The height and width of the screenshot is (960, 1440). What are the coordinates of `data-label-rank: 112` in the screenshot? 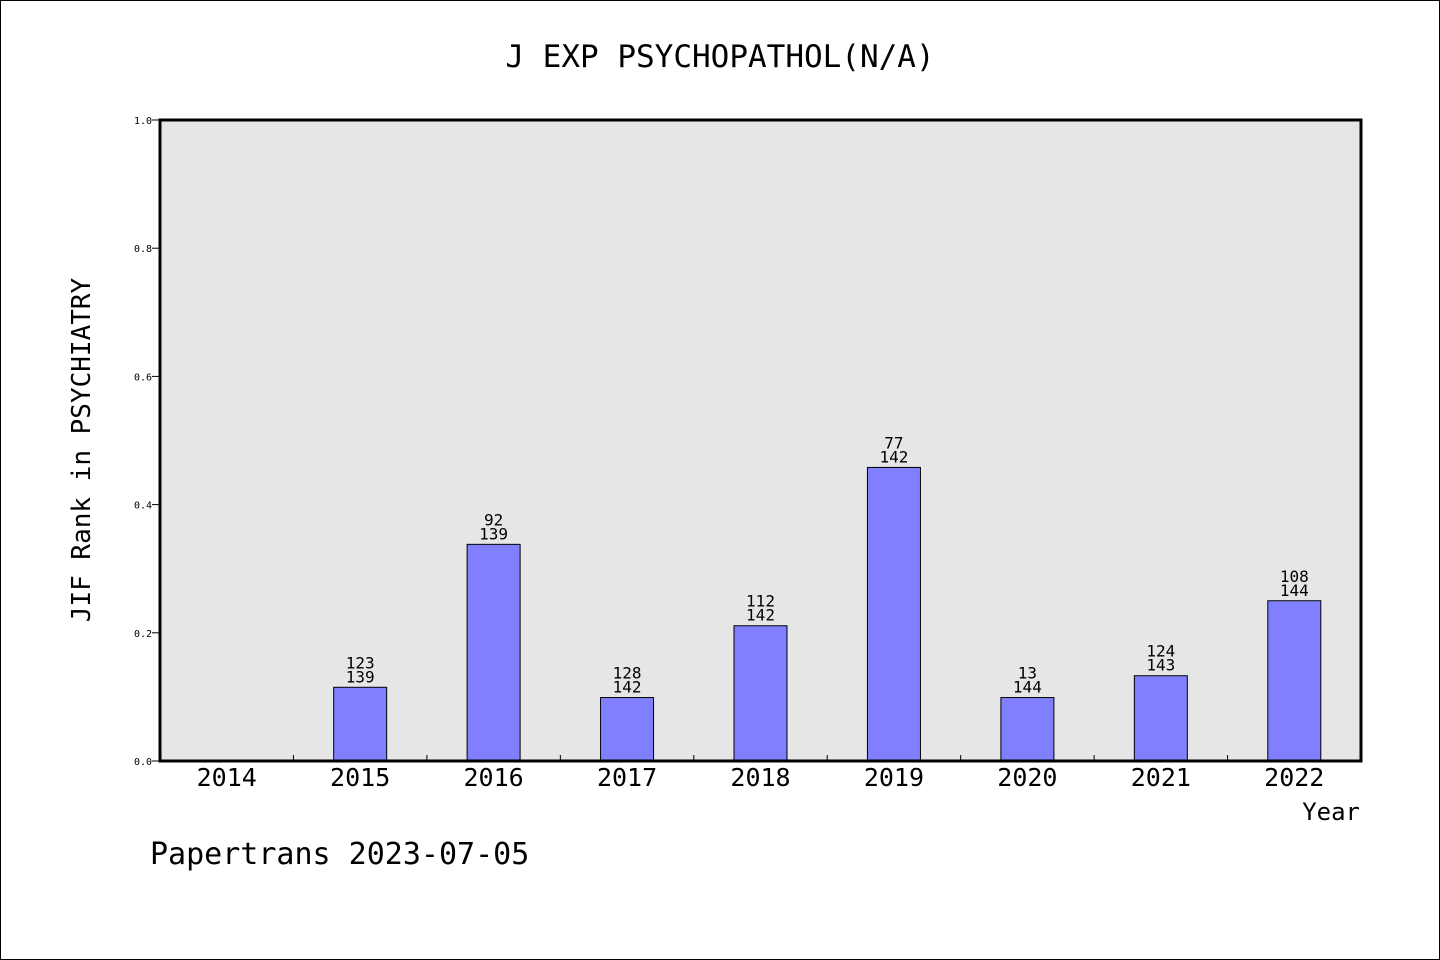 It's located at (760, 601).